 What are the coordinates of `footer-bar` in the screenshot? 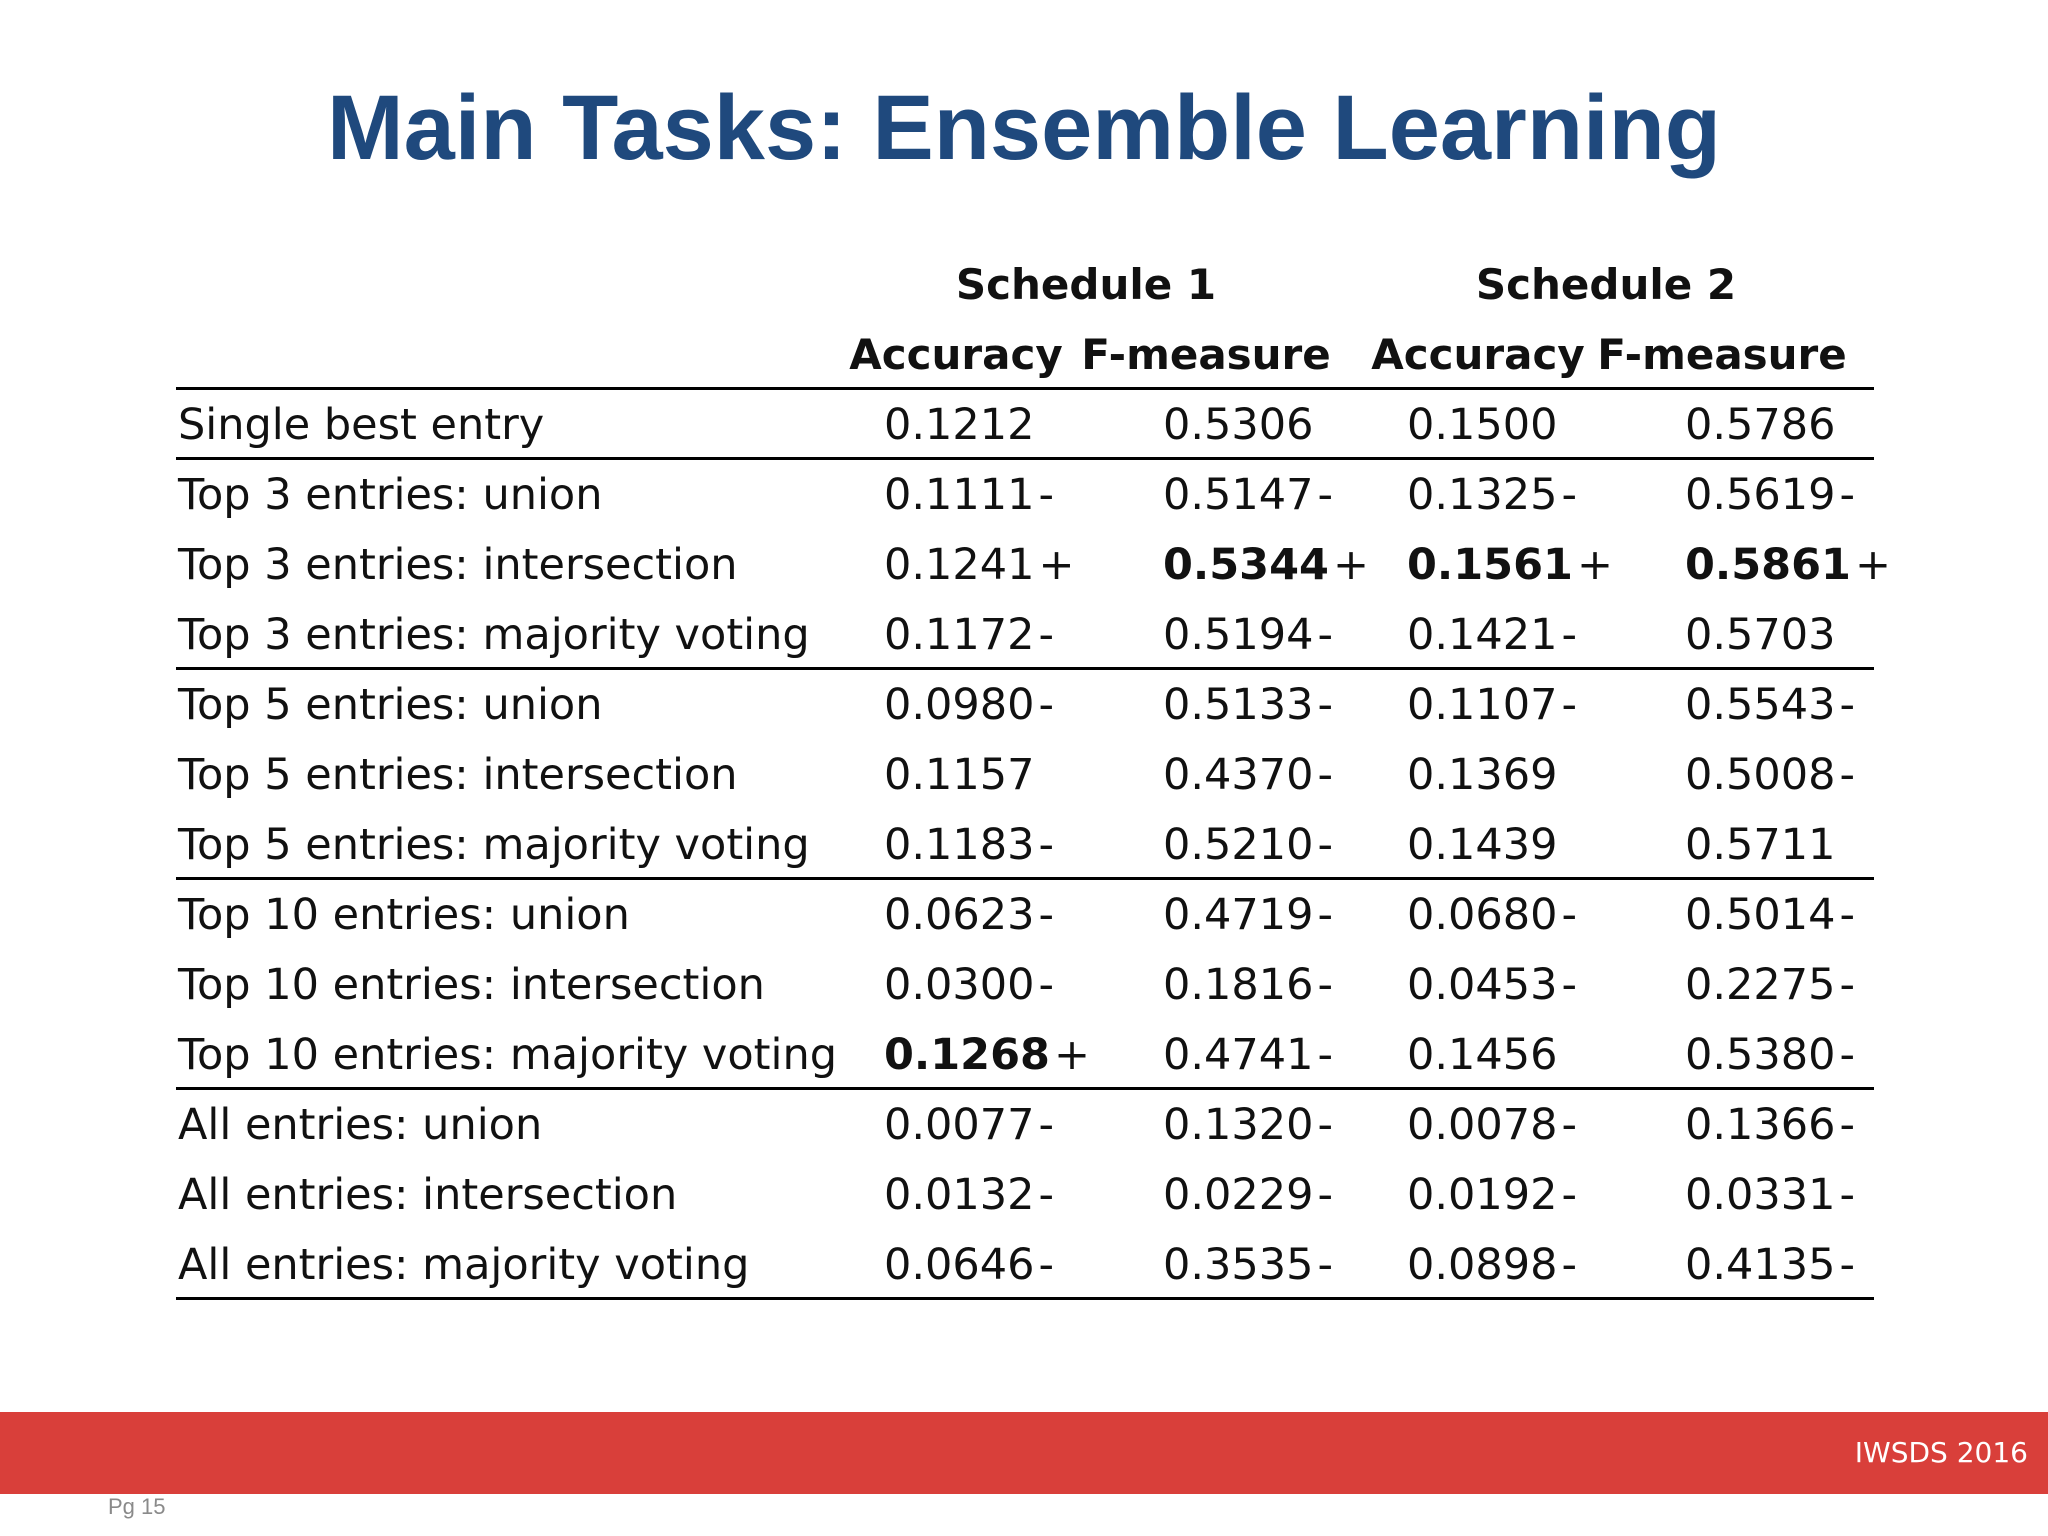 It's located at (1024, 1453).